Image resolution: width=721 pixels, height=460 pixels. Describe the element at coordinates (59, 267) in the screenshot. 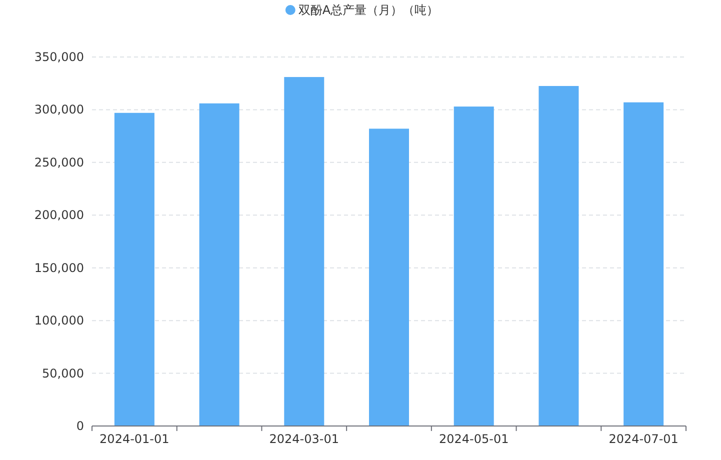

I see `y-tick-label: 150,000` at that location.